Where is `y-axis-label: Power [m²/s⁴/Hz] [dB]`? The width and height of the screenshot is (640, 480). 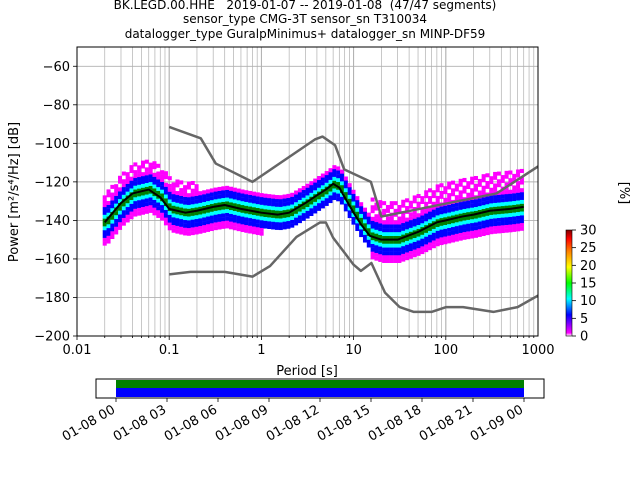
y-axis-label: Power [m²/s⁴/Hz] [dB] is located at coordinates (14, 192).